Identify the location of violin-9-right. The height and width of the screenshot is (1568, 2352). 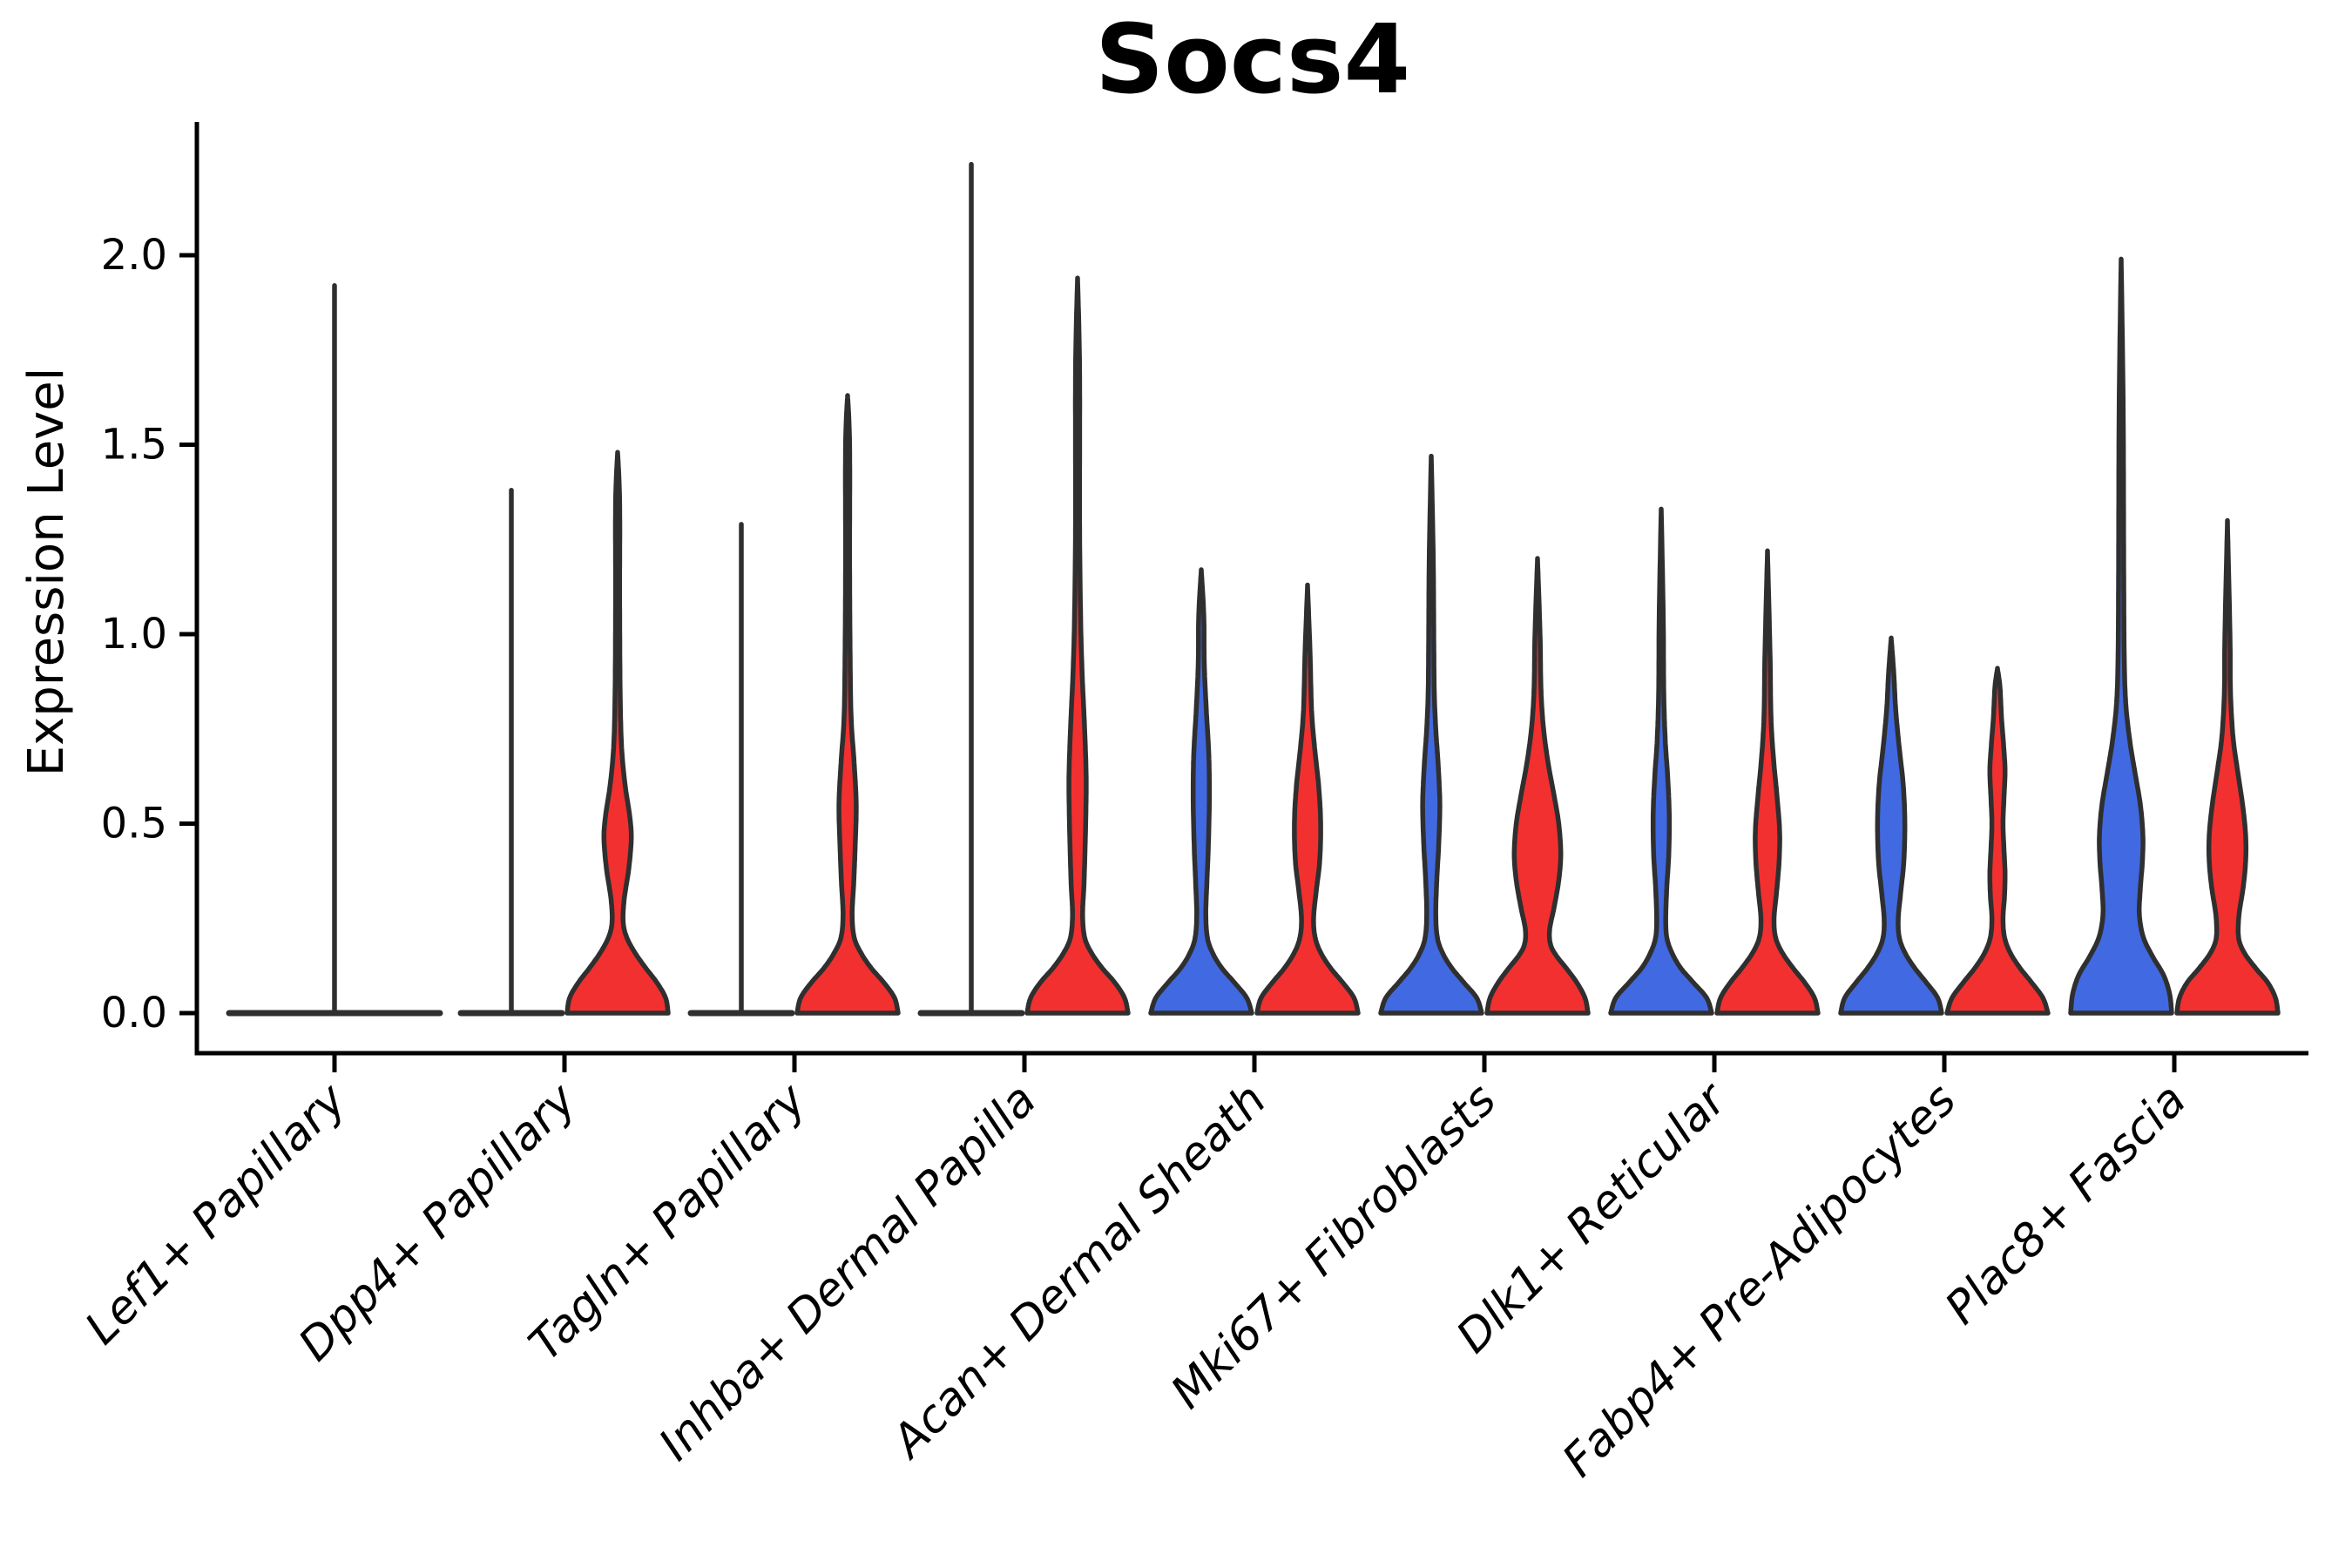
(2227, 766).